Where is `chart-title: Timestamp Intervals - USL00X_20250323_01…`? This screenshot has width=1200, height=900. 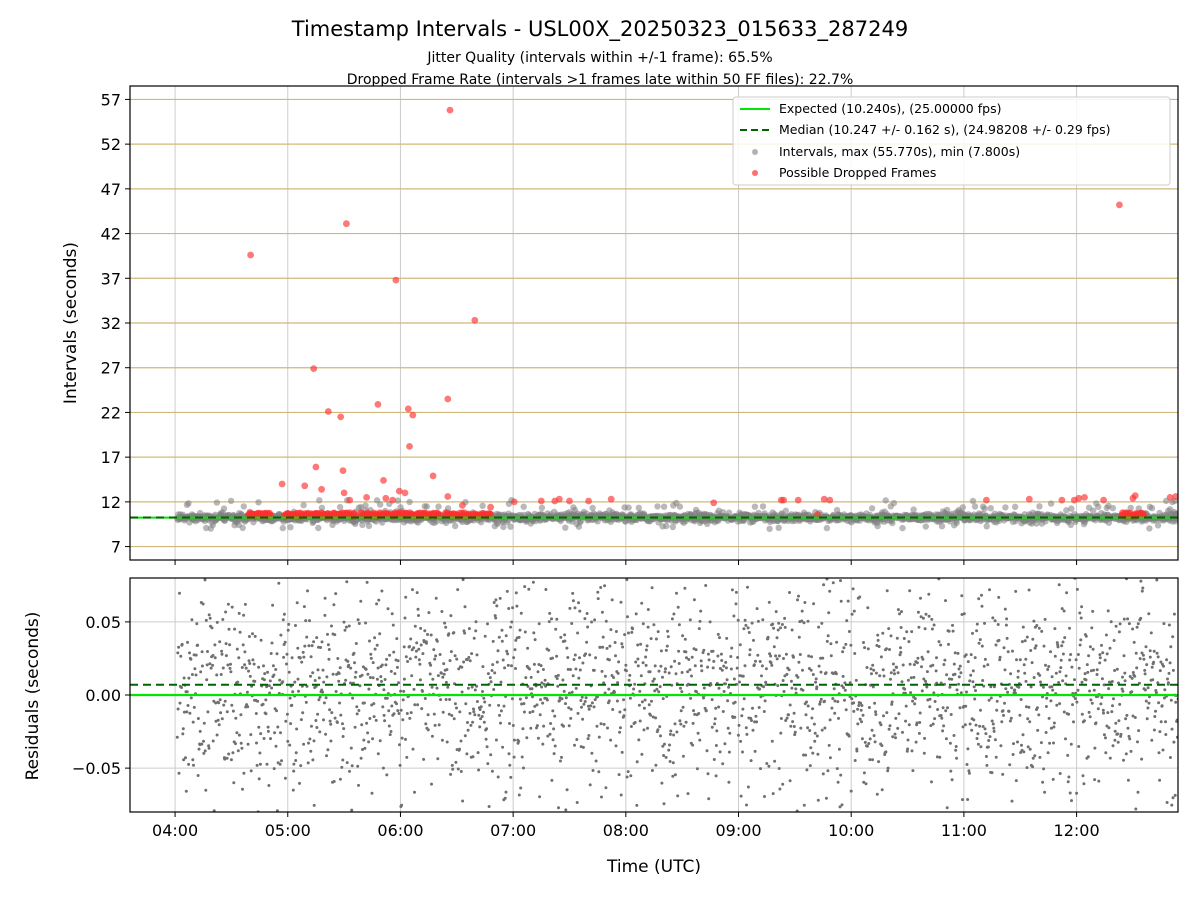 chart-title: Timestamp Intervals - USL00X_20250323_01… is located at coordinates (599, 29).